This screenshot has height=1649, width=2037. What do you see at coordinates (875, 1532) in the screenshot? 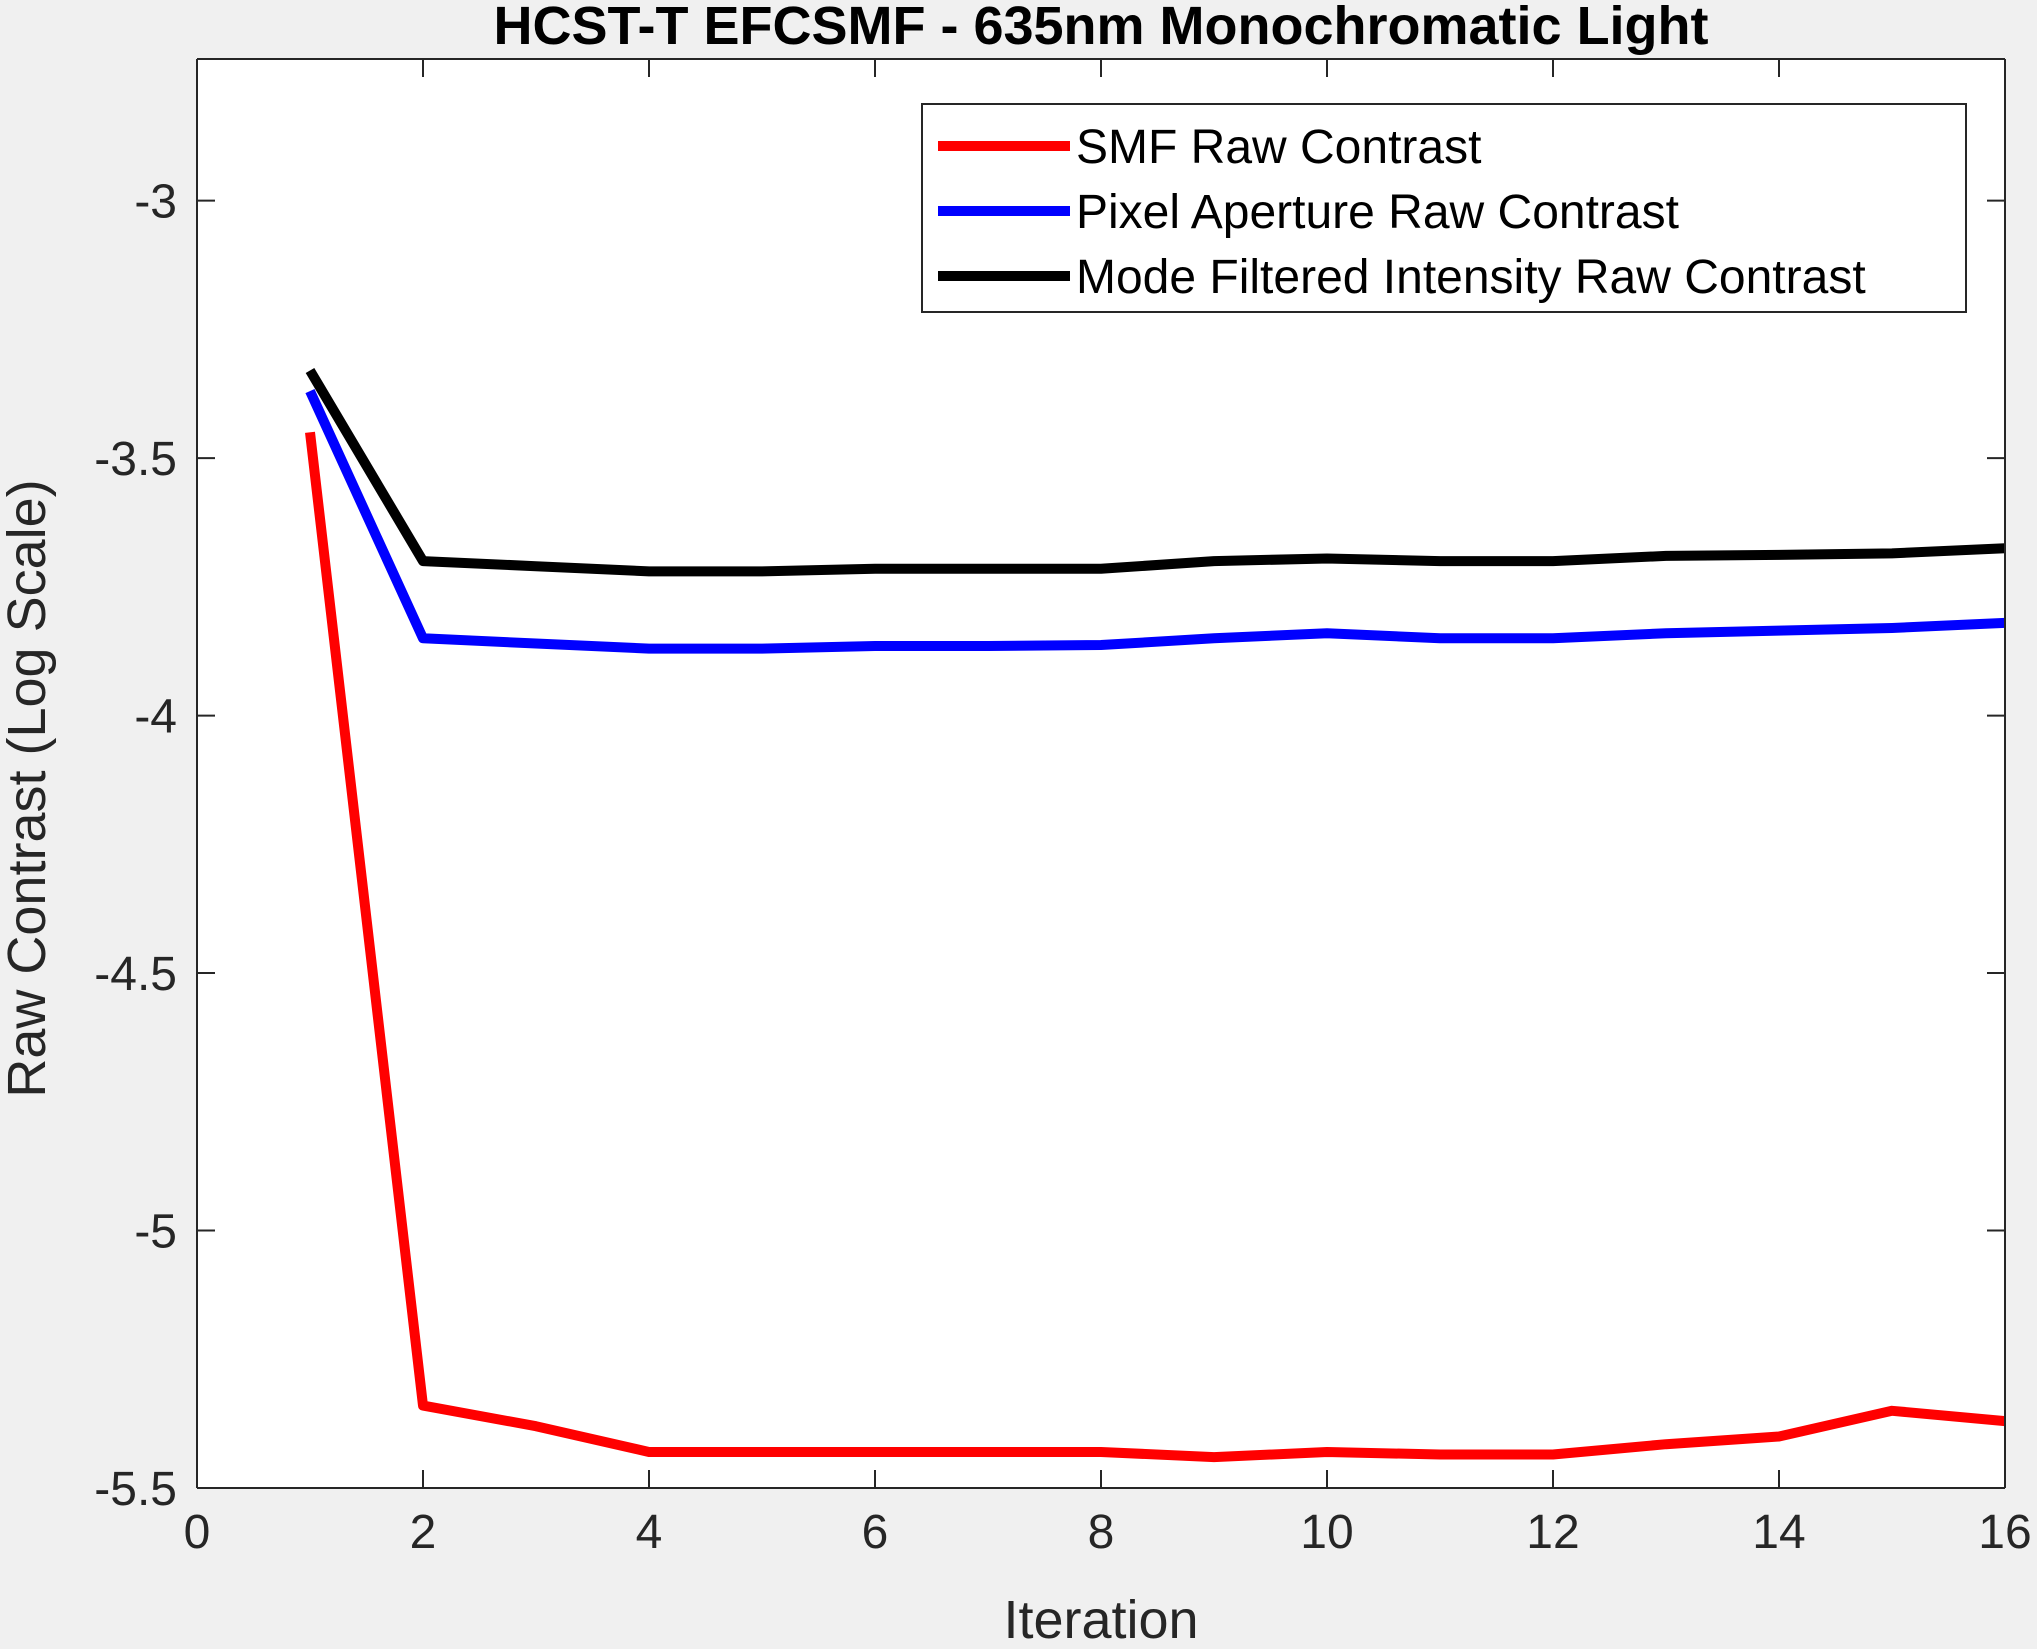
I see `x-tick-label: 6` at bounding box center [875, 1532].